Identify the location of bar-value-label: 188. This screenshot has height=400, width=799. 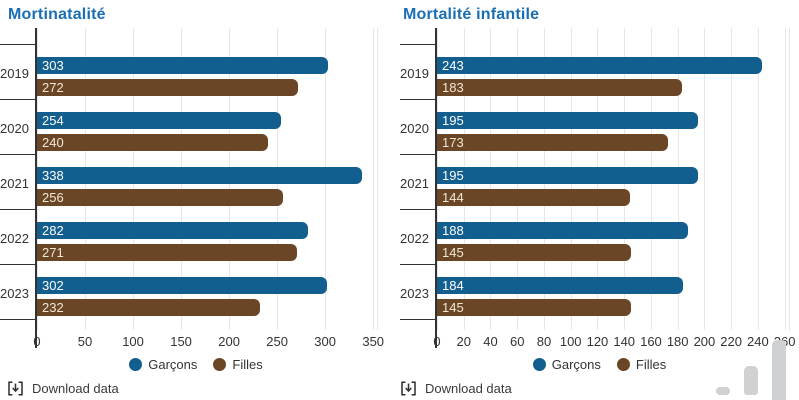
(453, 230).